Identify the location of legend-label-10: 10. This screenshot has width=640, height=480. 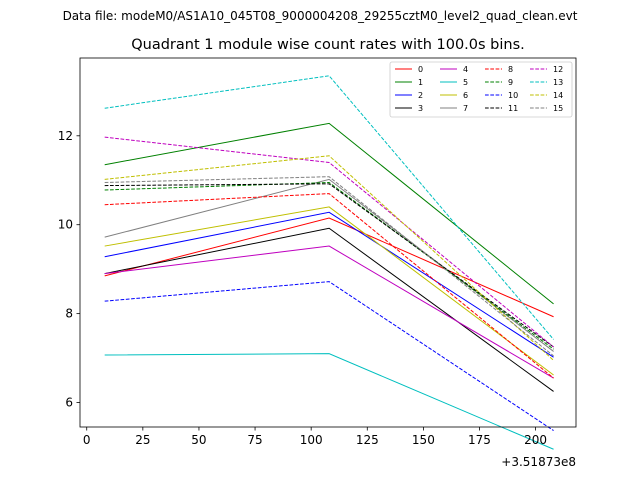
(513, 95).